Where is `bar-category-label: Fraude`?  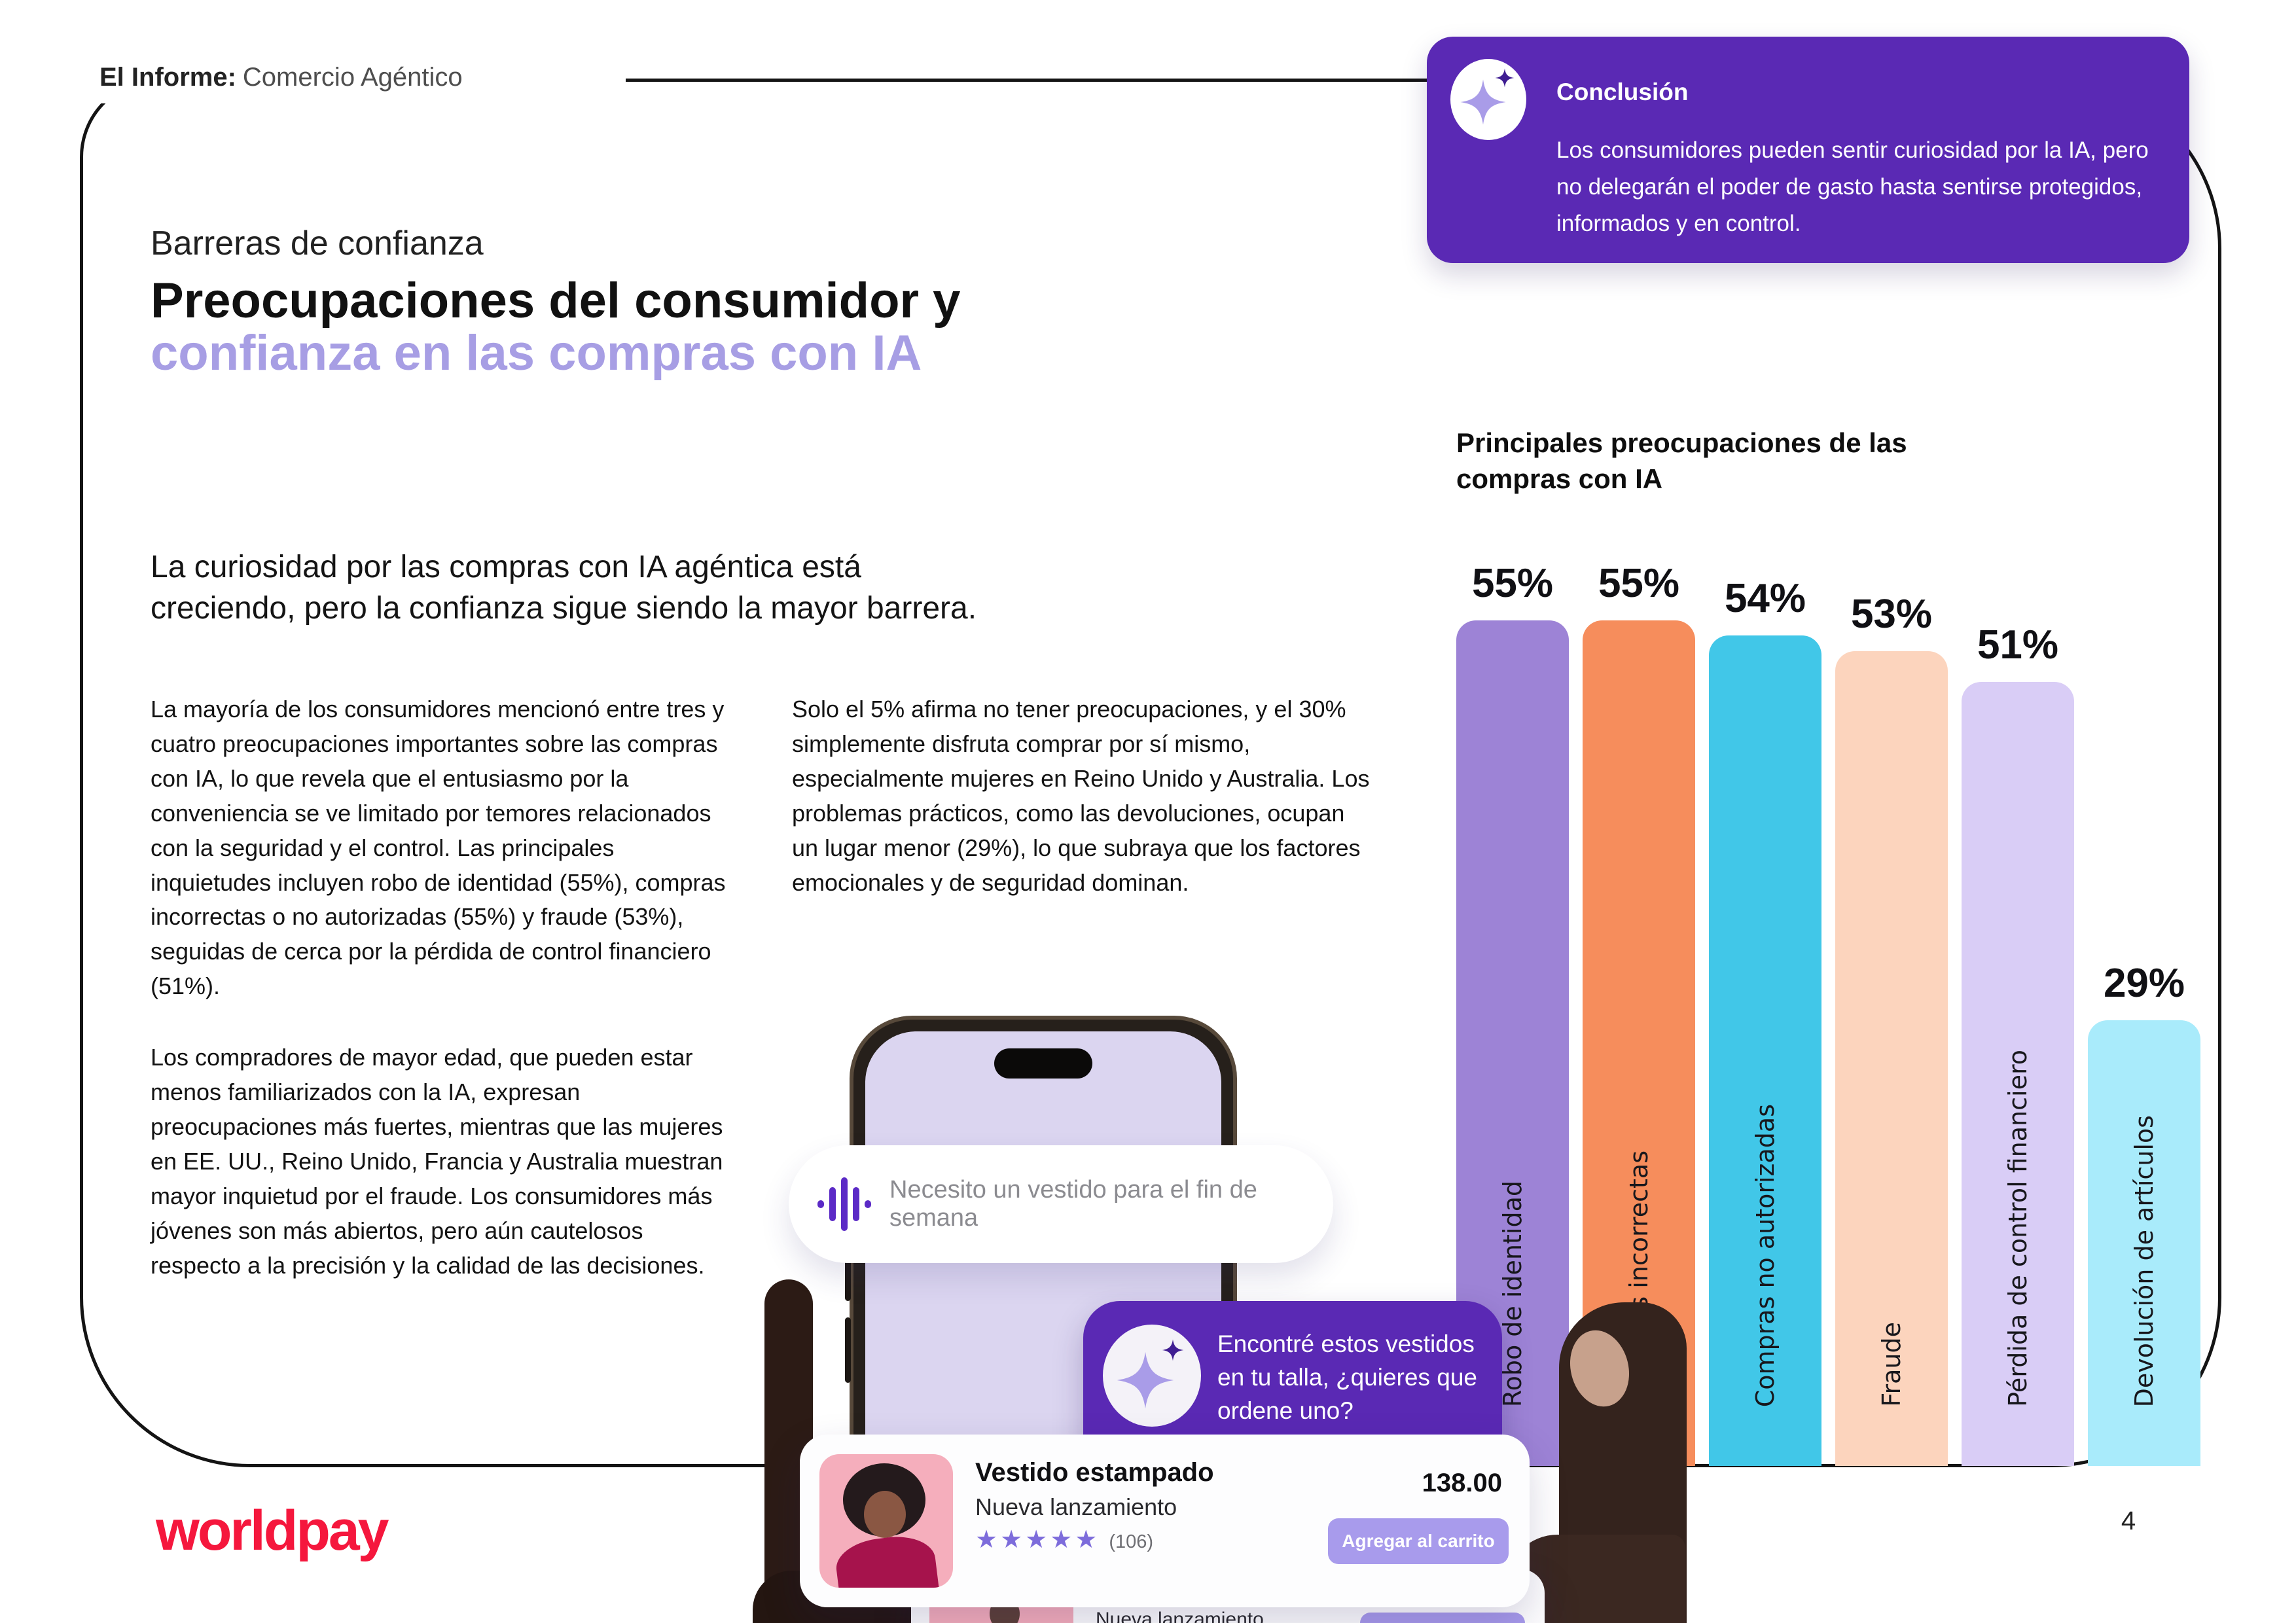
bar-category-label: Fraude is located at coordinates (1891, 1364).